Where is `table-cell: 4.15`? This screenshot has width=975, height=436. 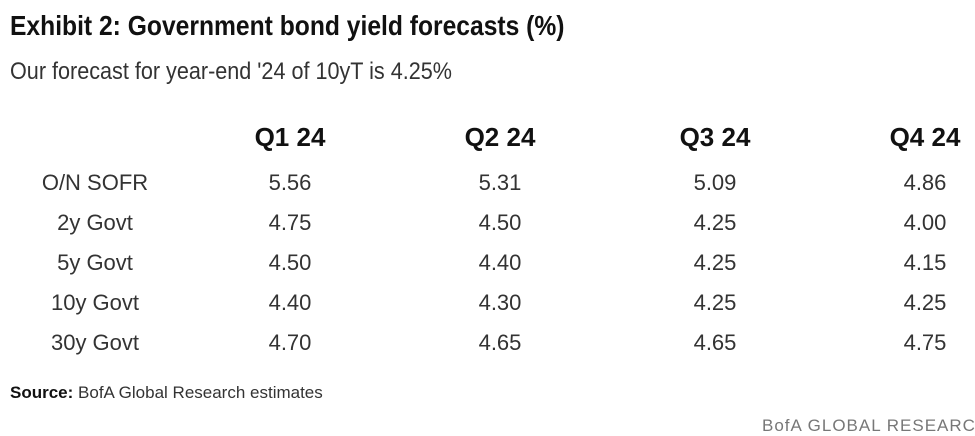 table-cell: 4.15 is located at coordinates (925, 262).